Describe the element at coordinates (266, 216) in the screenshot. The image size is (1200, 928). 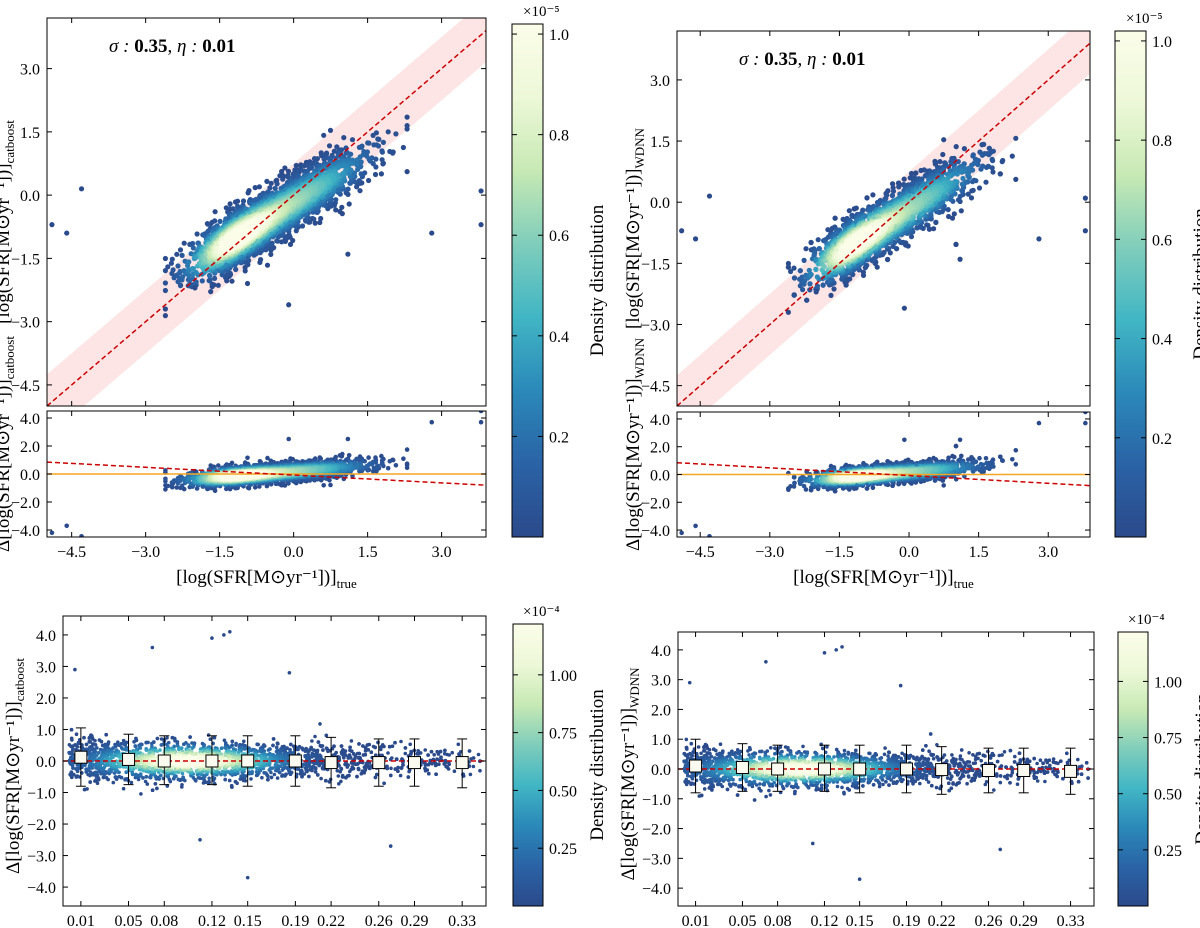
I see `scatter-points` at that location.